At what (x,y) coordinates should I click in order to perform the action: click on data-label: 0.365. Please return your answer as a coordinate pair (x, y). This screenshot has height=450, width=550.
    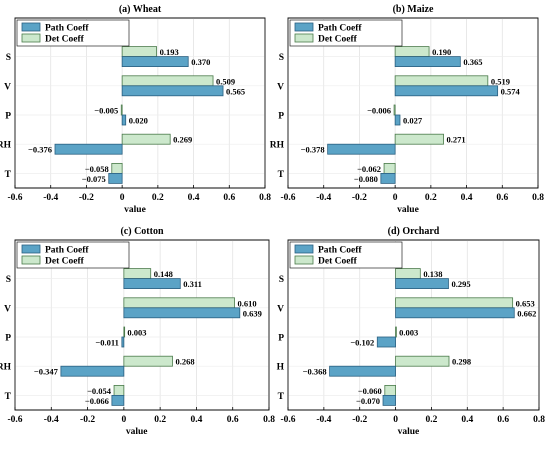
    Looking at the image, I should click on (472, 62).